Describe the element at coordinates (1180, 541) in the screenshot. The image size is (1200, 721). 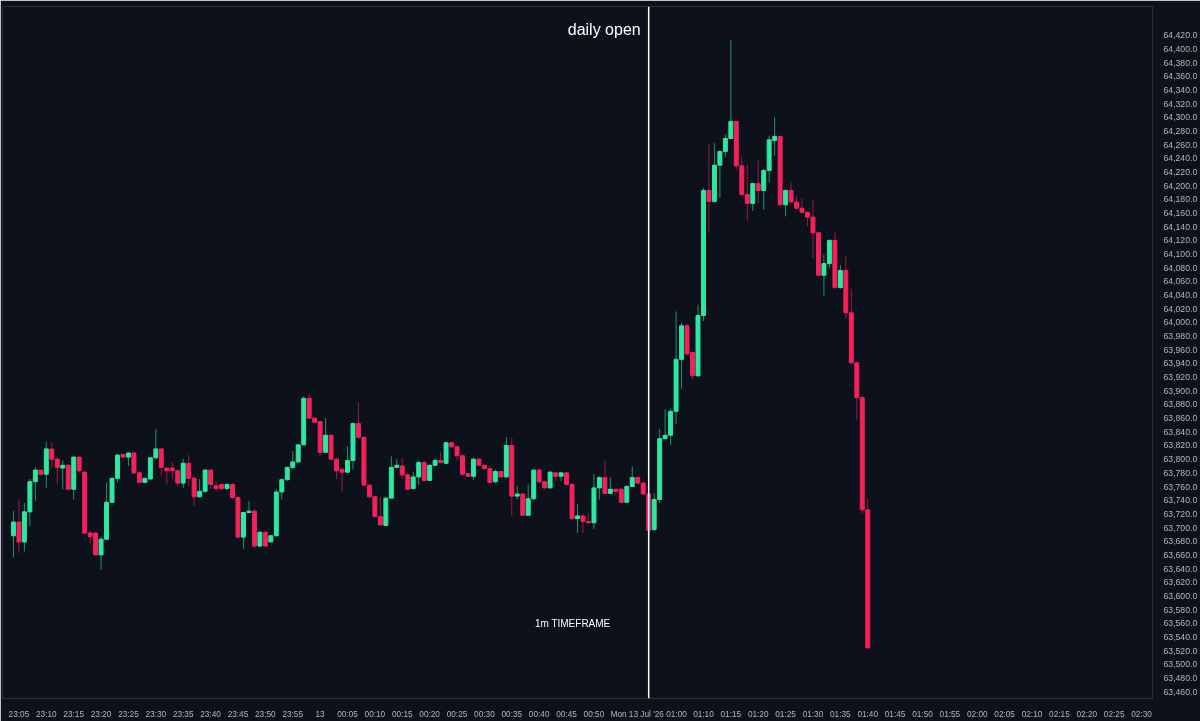
I see `y-tick-label: 63,680.0` at that location.